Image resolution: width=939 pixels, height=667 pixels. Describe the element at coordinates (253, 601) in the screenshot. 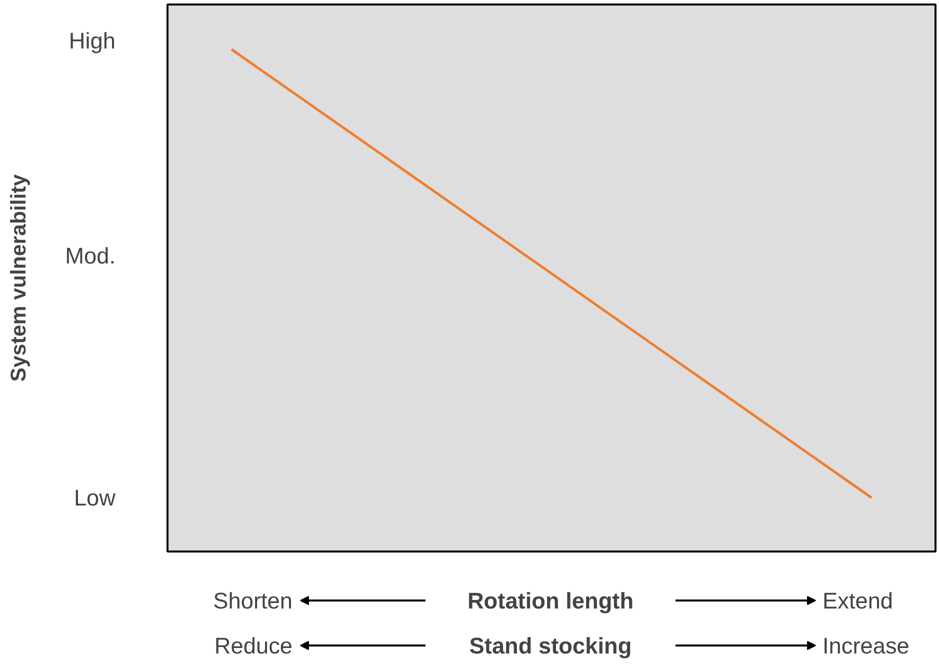

I see `text: Shorten` at that location.